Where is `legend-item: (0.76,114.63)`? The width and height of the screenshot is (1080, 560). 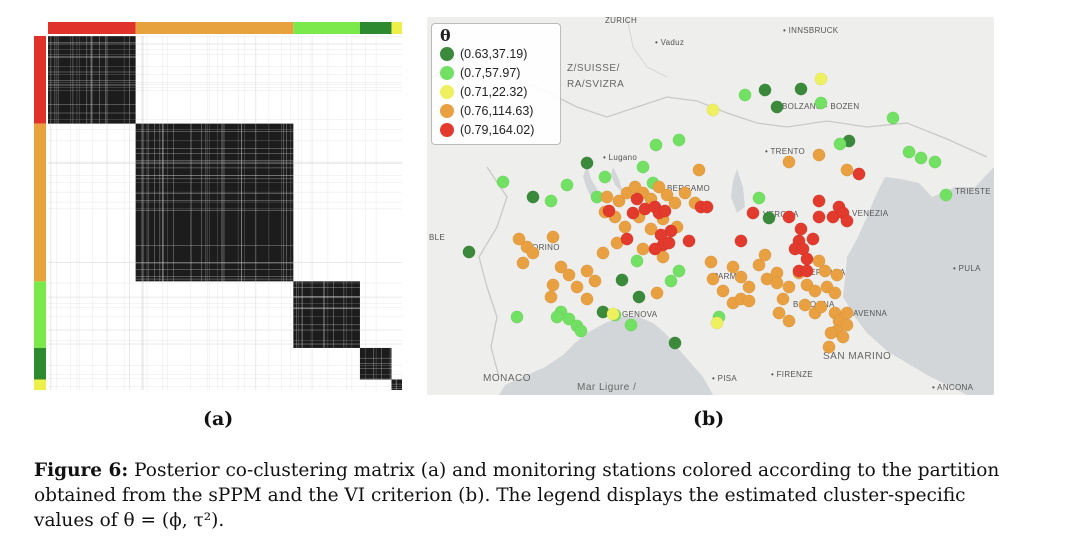
legend-item: (0.76,114.63) is located at coordinates (486, 111).